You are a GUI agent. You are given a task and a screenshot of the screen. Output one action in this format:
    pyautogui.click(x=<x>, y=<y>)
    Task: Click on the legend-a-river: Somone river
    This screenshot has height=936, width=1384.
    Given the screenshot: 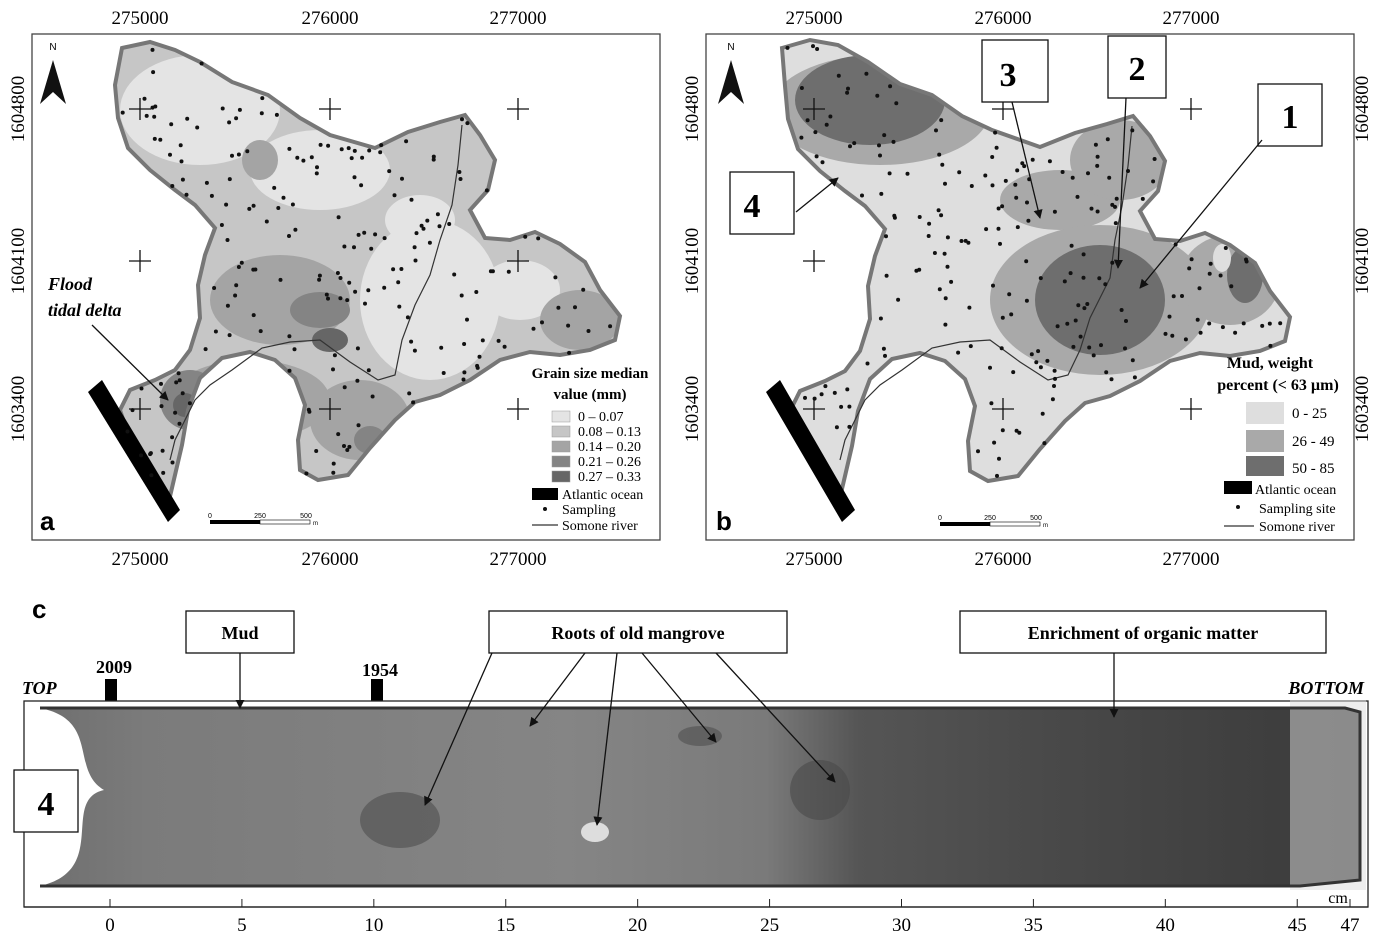 What is the action you would take?
    pyautogui.click(x=600, y=526)
    